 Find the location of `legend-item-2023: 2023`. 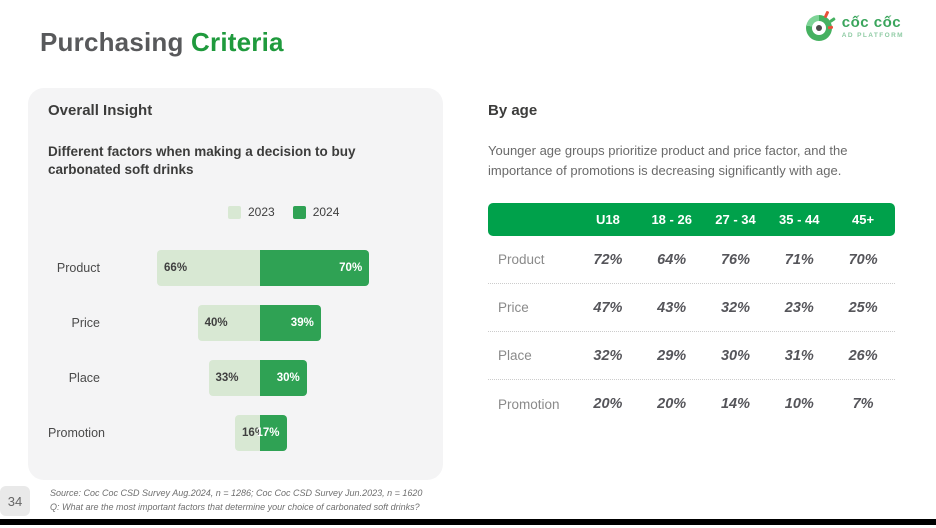

legend-item-2023: 2023 is located at coordinates (251, 212).